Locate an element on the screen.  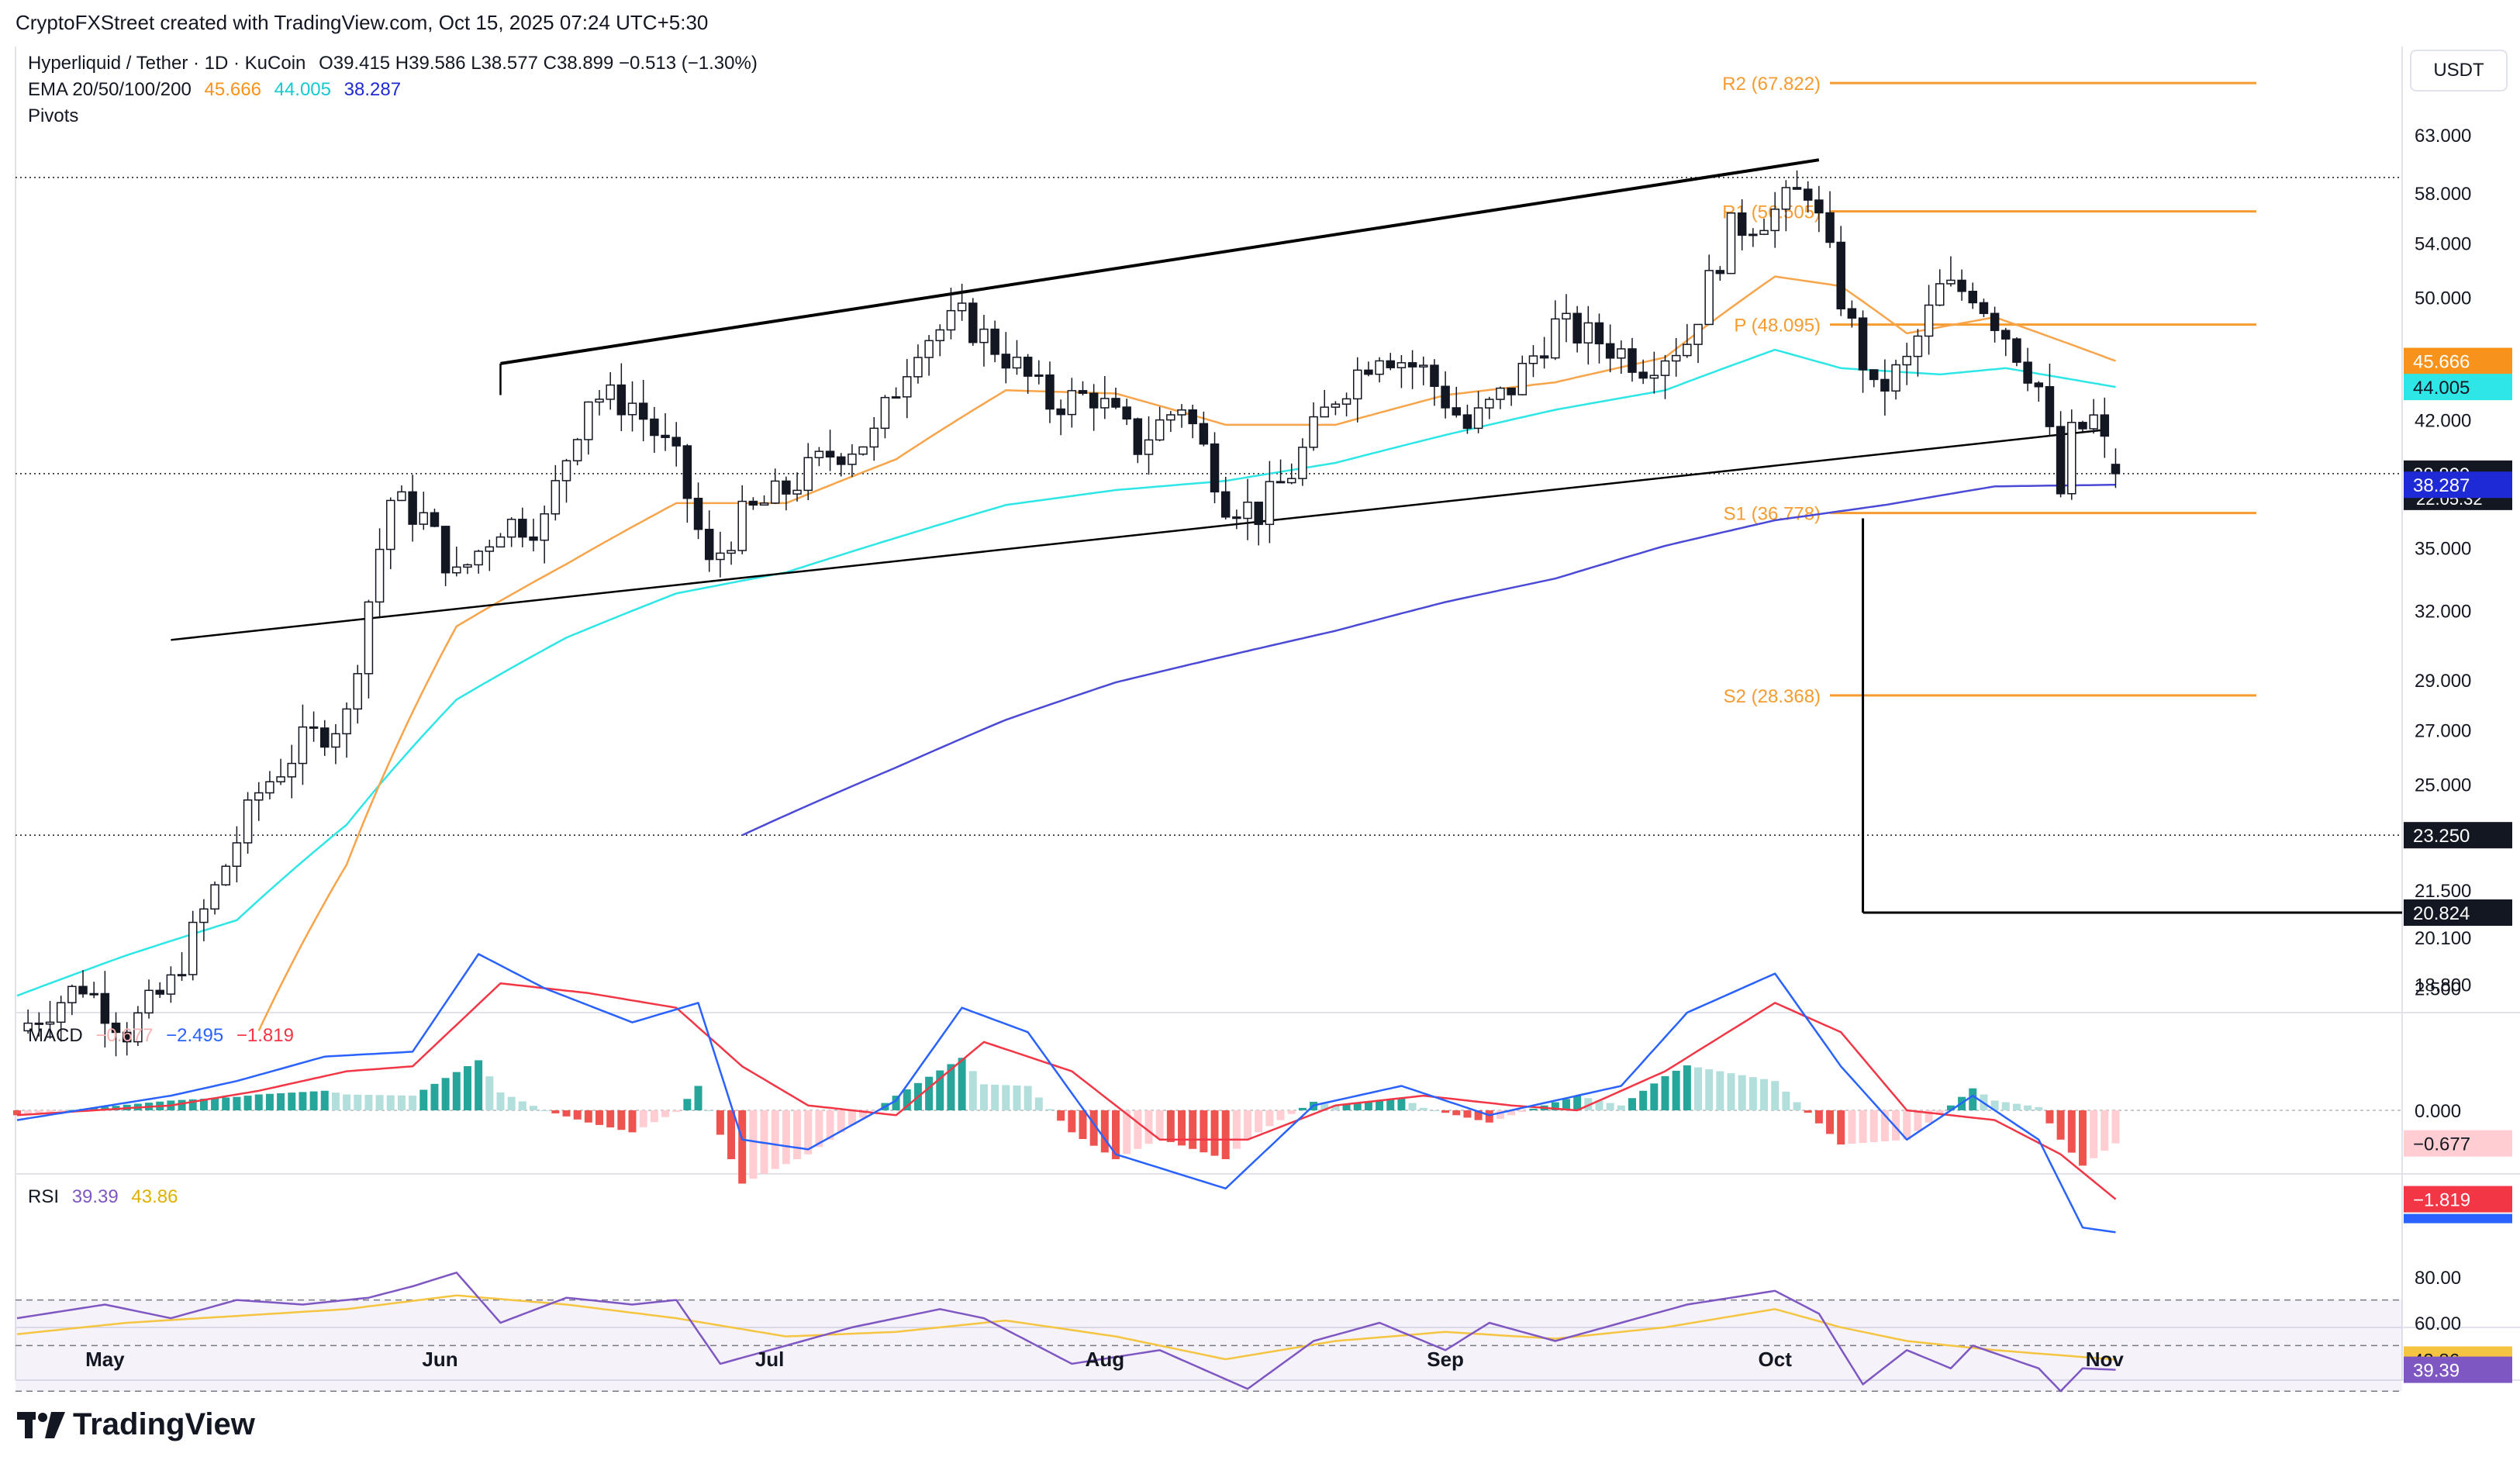
currency-unit-button: USDT is located at coordinates (2459, 70).